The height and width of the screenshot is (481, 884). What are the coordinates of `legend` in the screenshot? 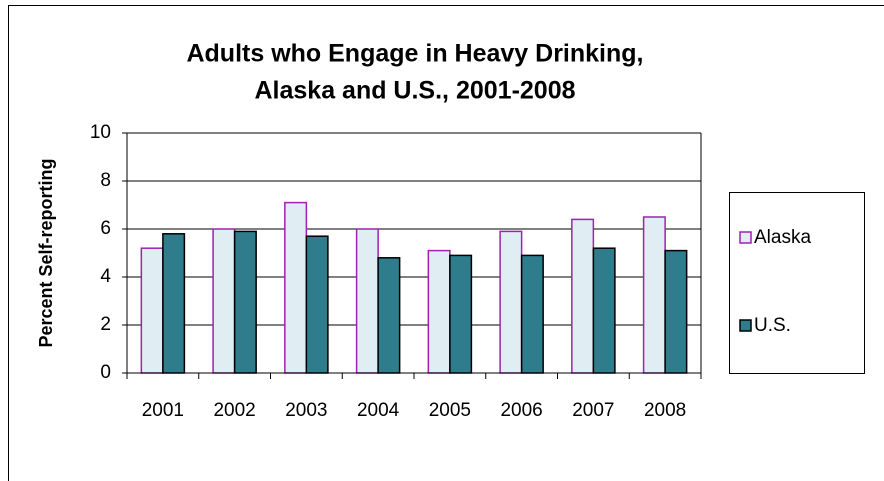 It's located at (797, 283).